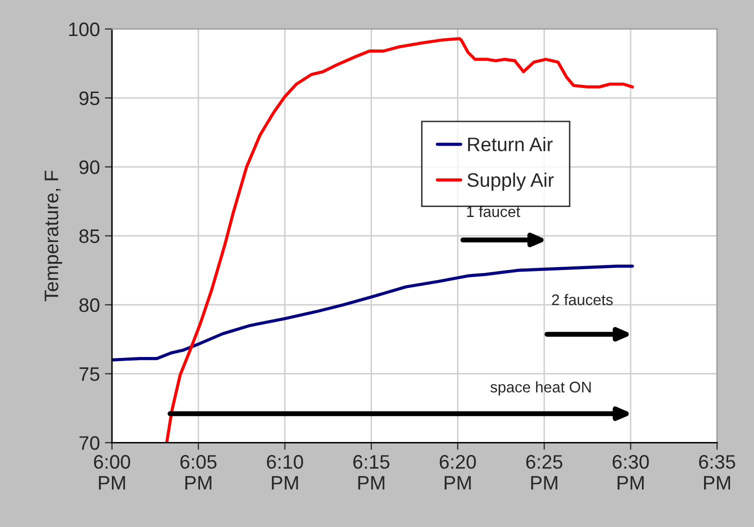 The image size is (754, 527). What do you see at coordinates (582, 300) in the screenshot?
I see `annotation: 2 faucets` at bounding box center [582, 300].